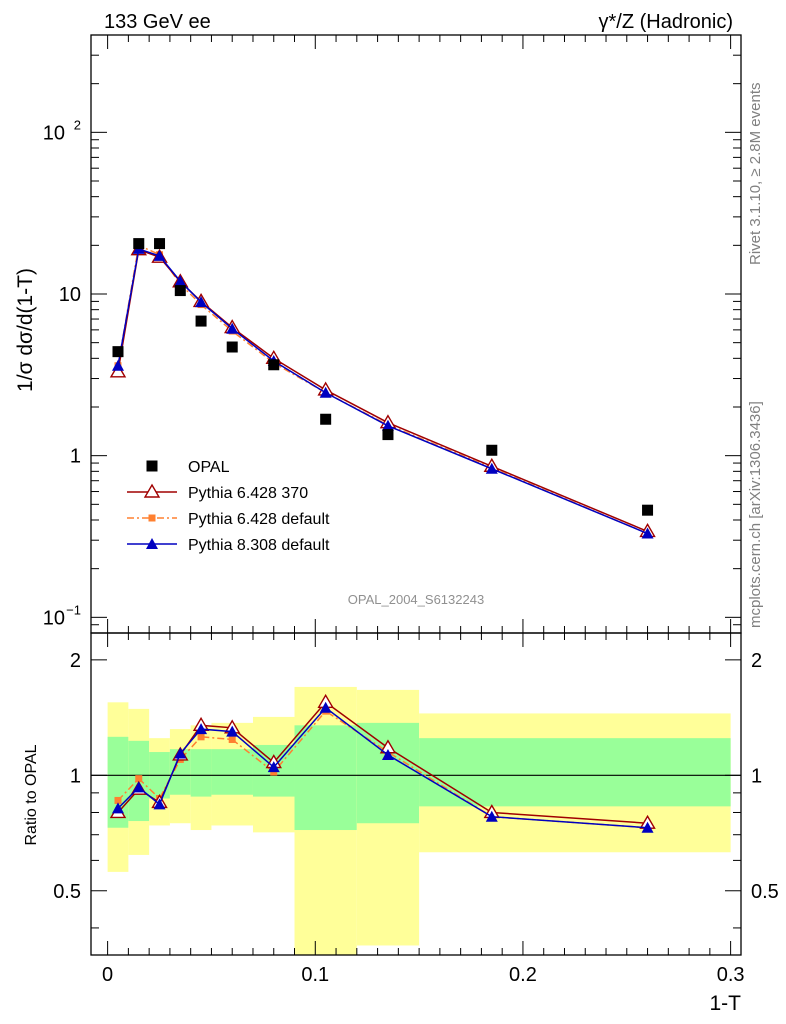 Image resolution: width=786 pixels, height=1024 pixels. Describe the element at coordinates (756, 661) in the screenshot. I see `y-tick-label-right: 2` at that location.